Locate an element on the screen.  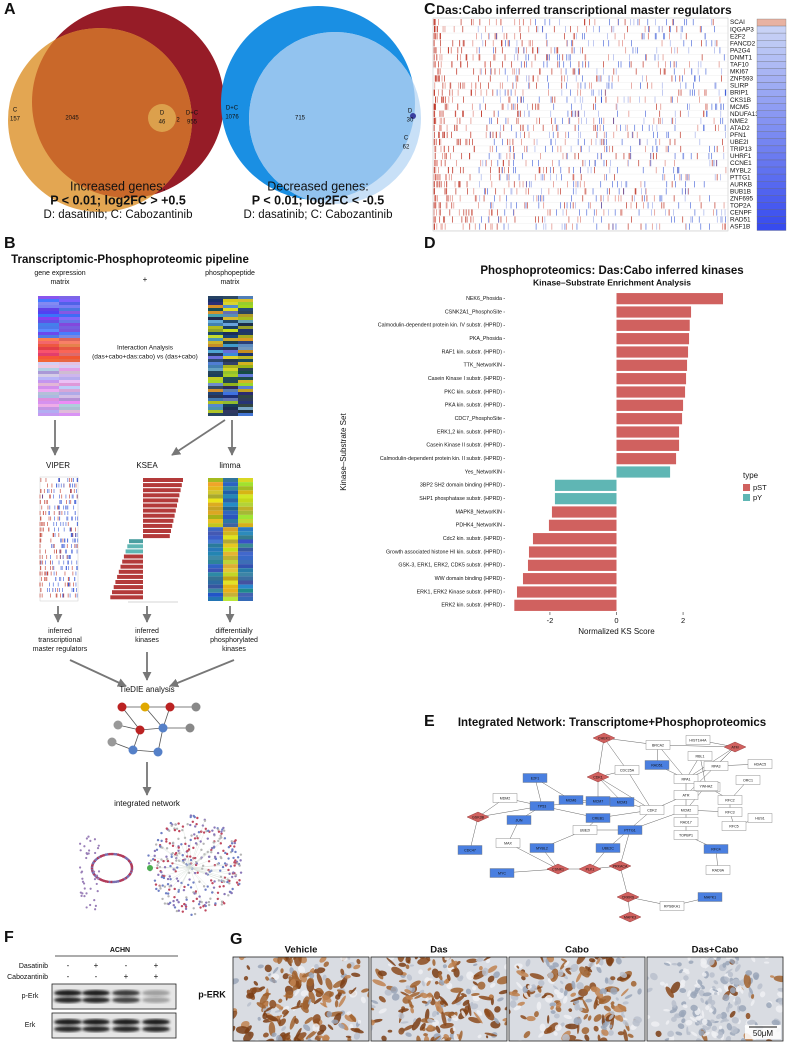
y-axis-label: Kinase–Substrate Set is located at coordinates (343, 452).